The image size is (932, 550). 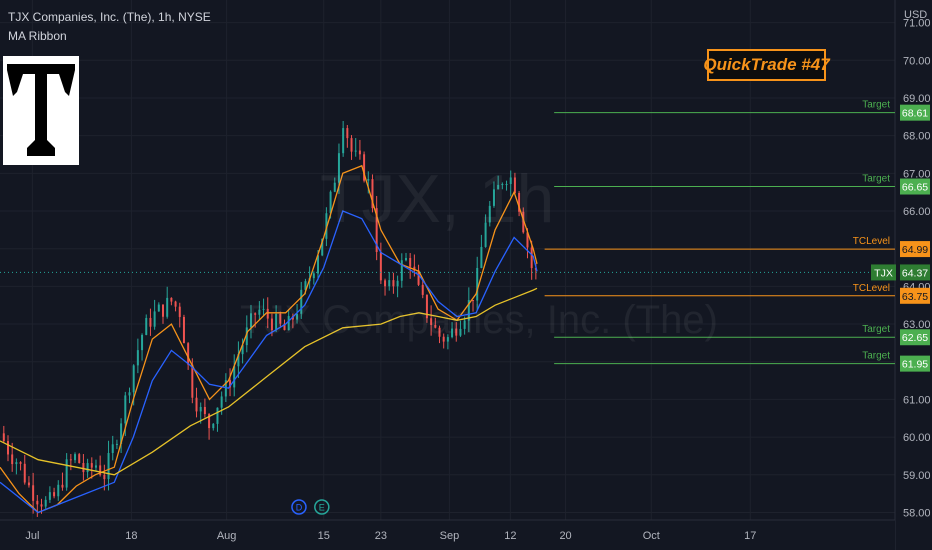 I want to click on tc-level-label: TCLevel, so click(x=871, y=288).